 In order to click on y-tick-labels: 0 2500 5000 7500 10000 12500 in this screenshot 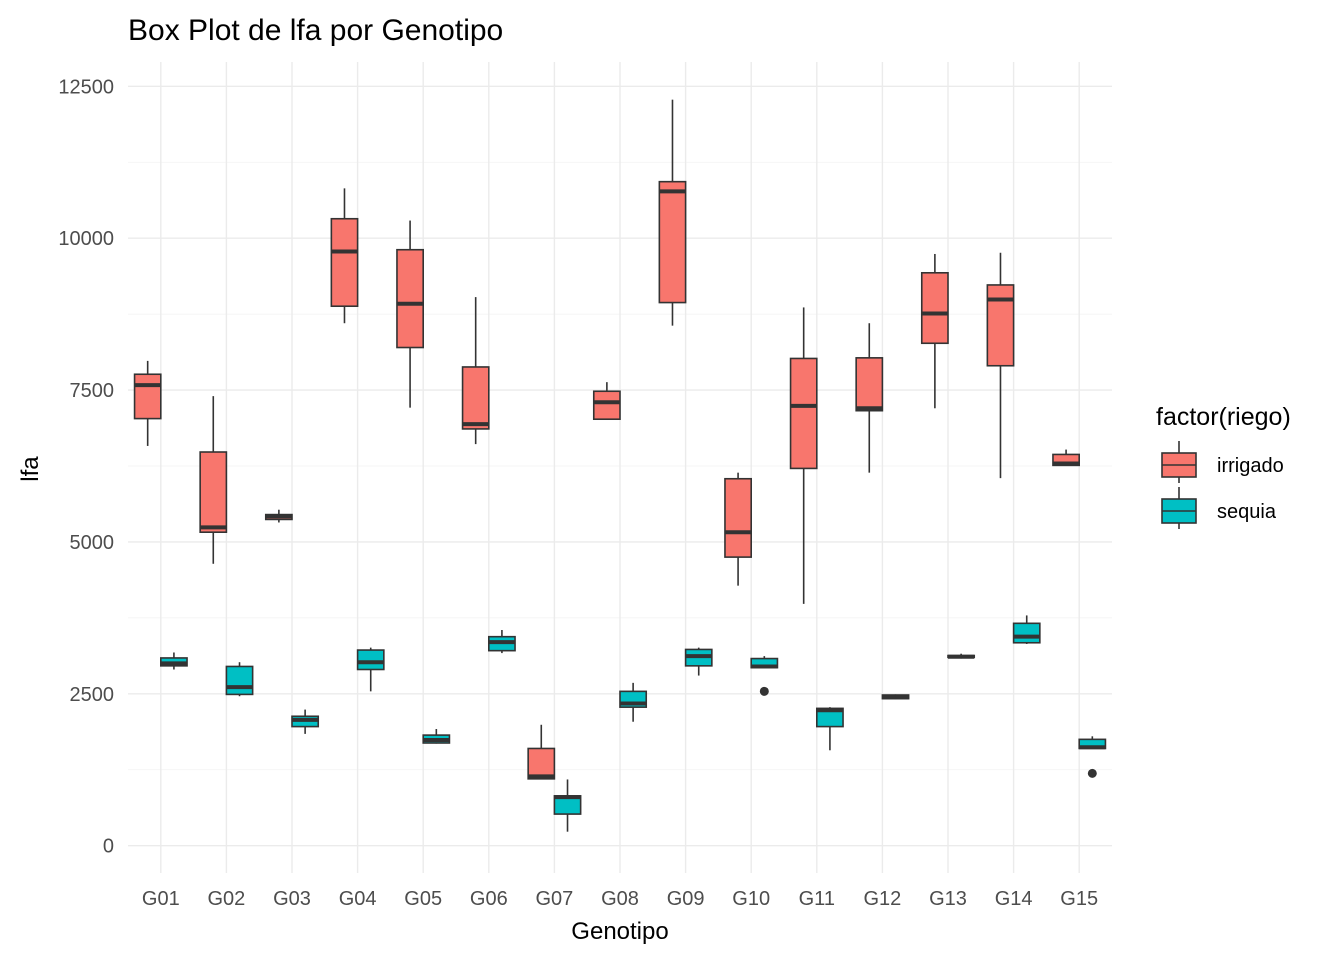, I will do `click(86, 466)`.